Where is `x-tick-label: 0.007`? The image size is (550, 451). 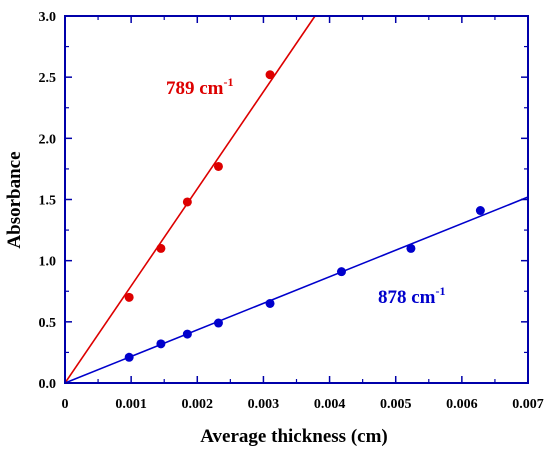 x-tick-label: 0.007 is located at coordinates (528, 404).